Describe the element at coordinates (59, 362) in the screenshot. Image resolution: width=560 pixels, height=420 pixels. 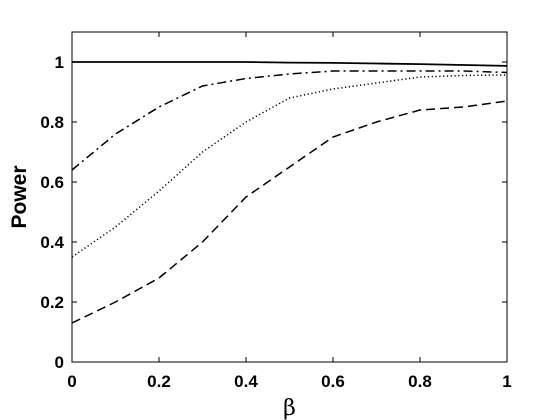
I see `y-tick-label: 0` at that location.